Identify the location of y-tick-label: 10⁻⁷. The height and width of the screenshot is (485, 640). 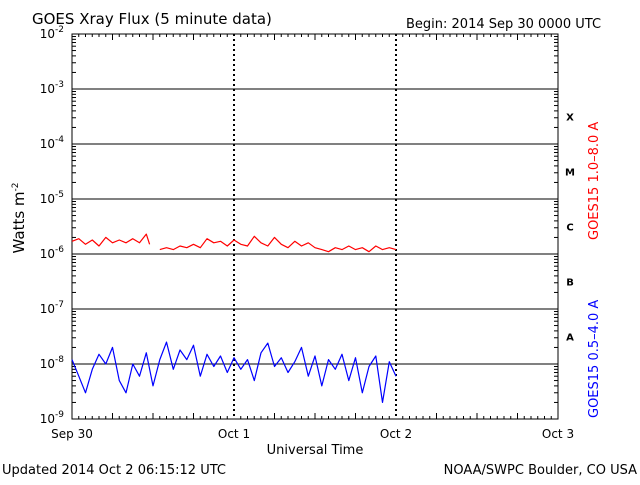
(52, 308).